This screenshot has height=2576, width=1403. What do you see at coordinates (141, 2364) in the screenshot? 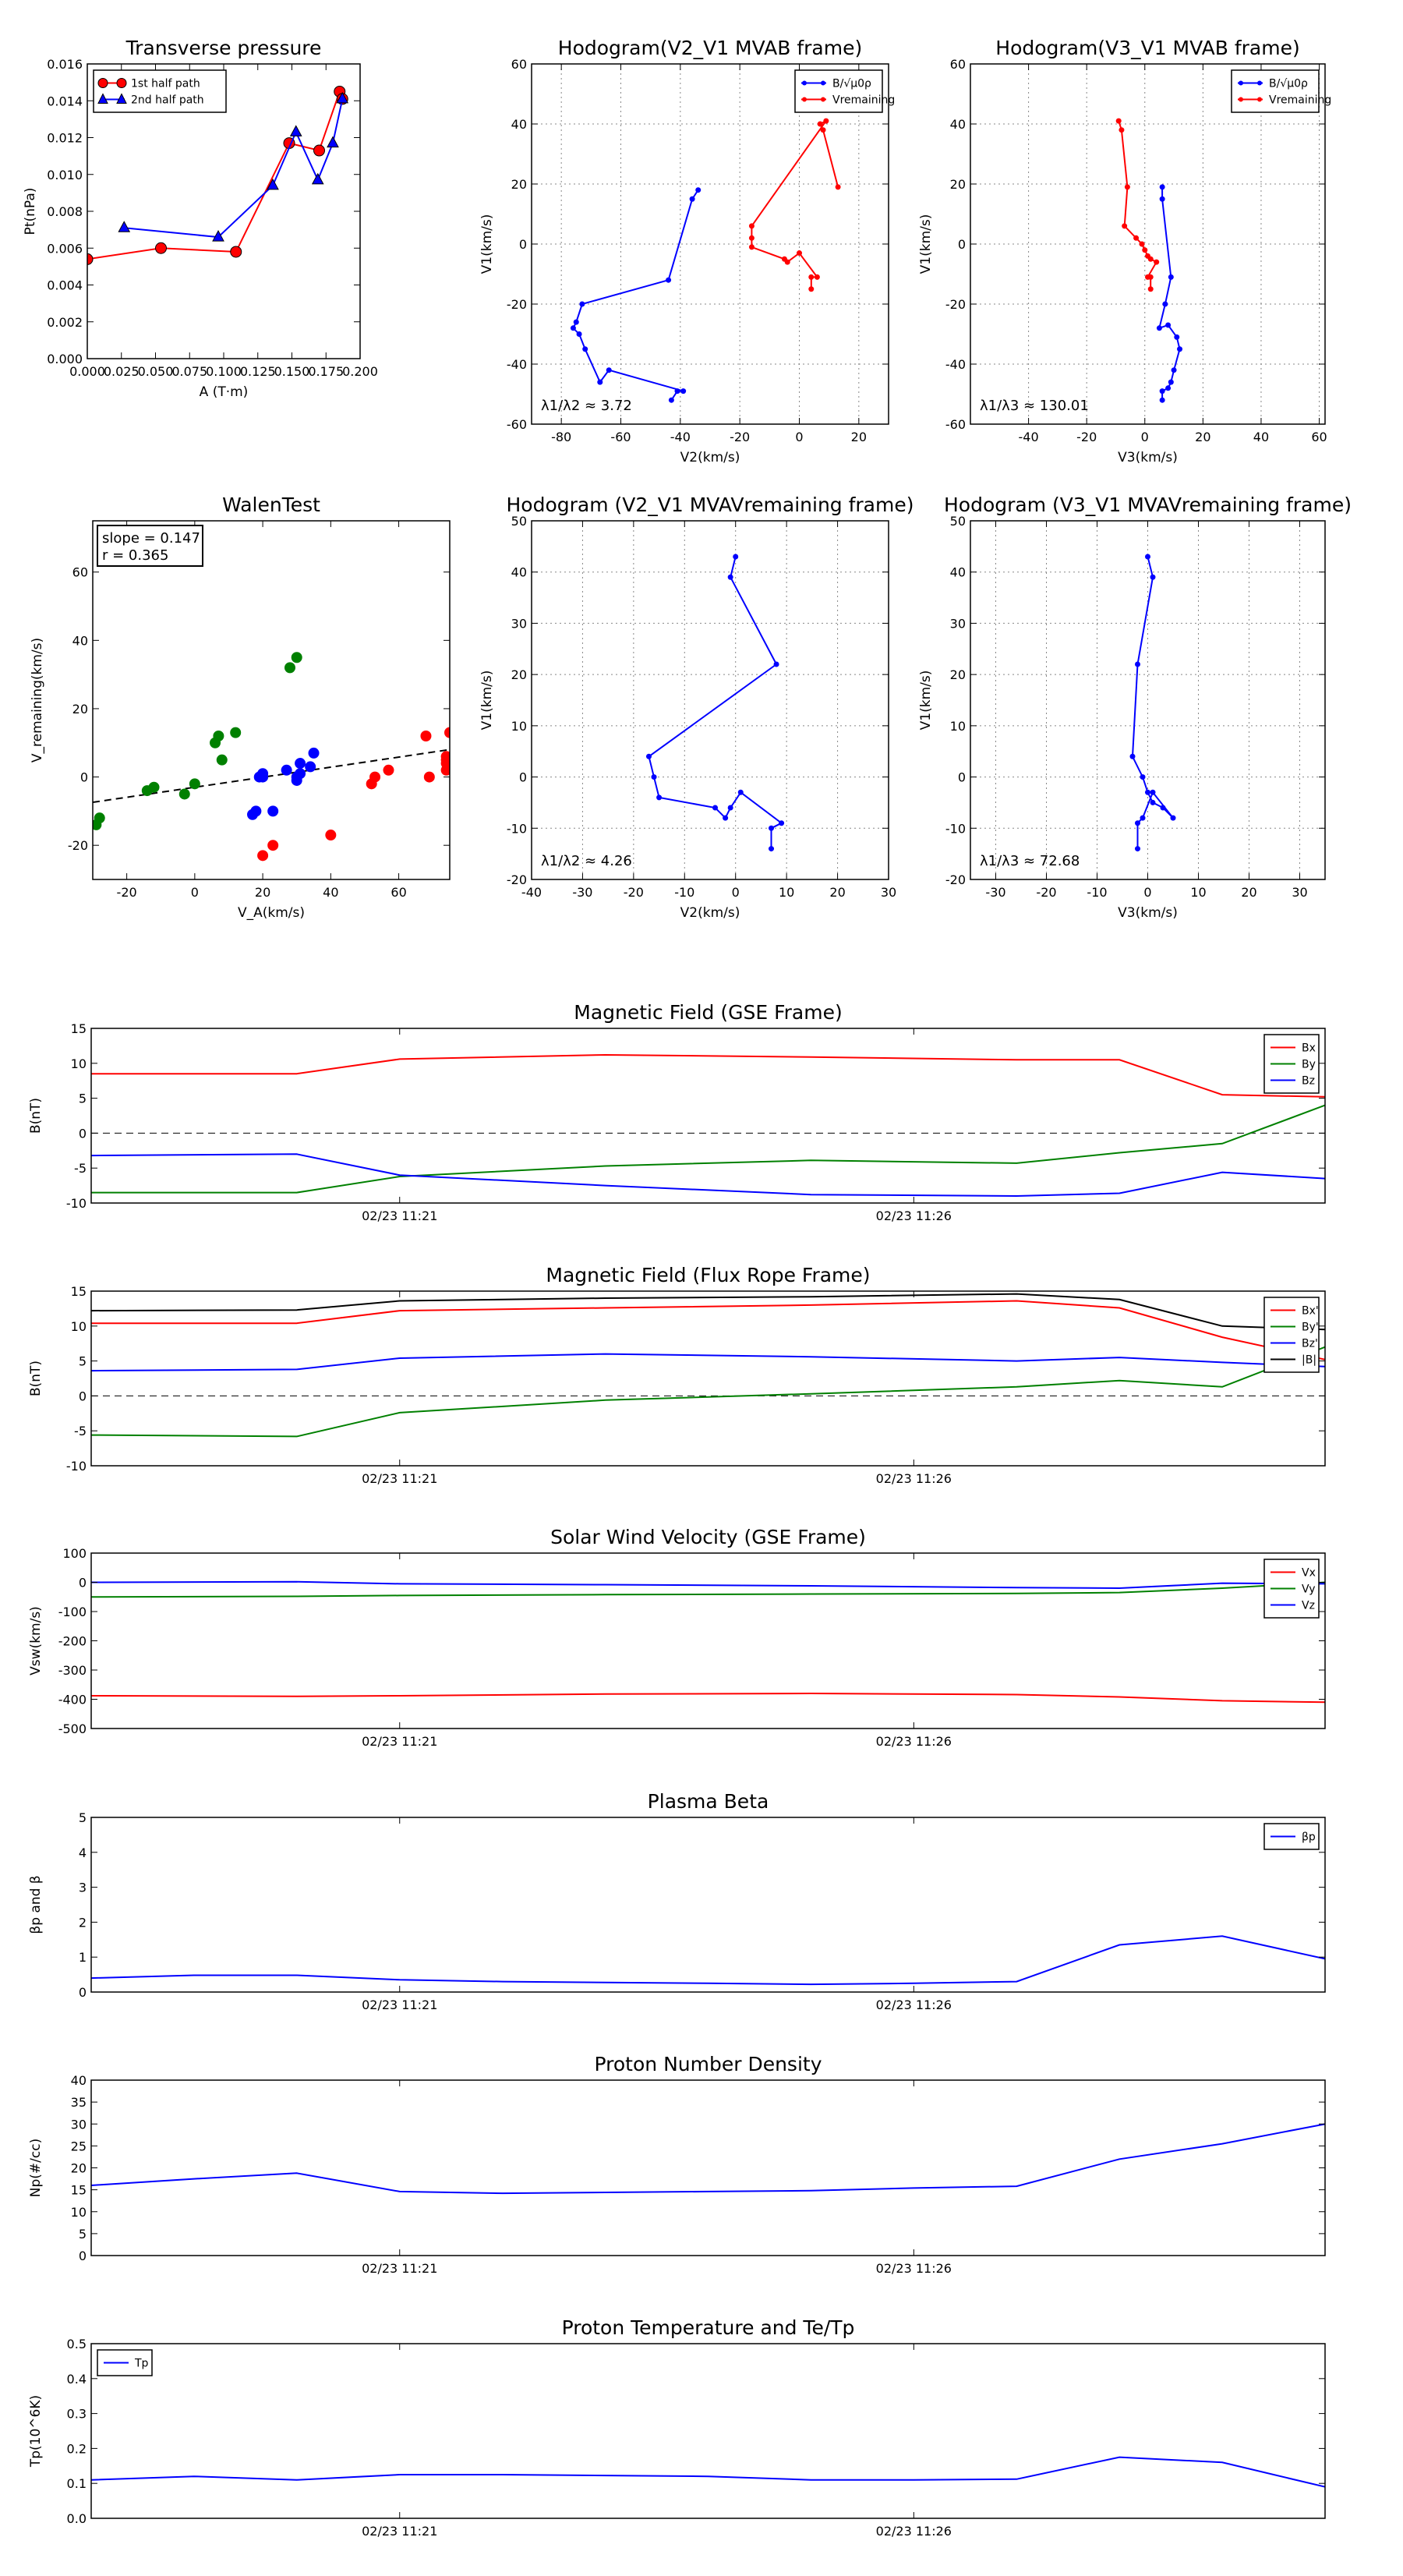
I see `legend-label: Tp` at bounding box center [141, 2364].